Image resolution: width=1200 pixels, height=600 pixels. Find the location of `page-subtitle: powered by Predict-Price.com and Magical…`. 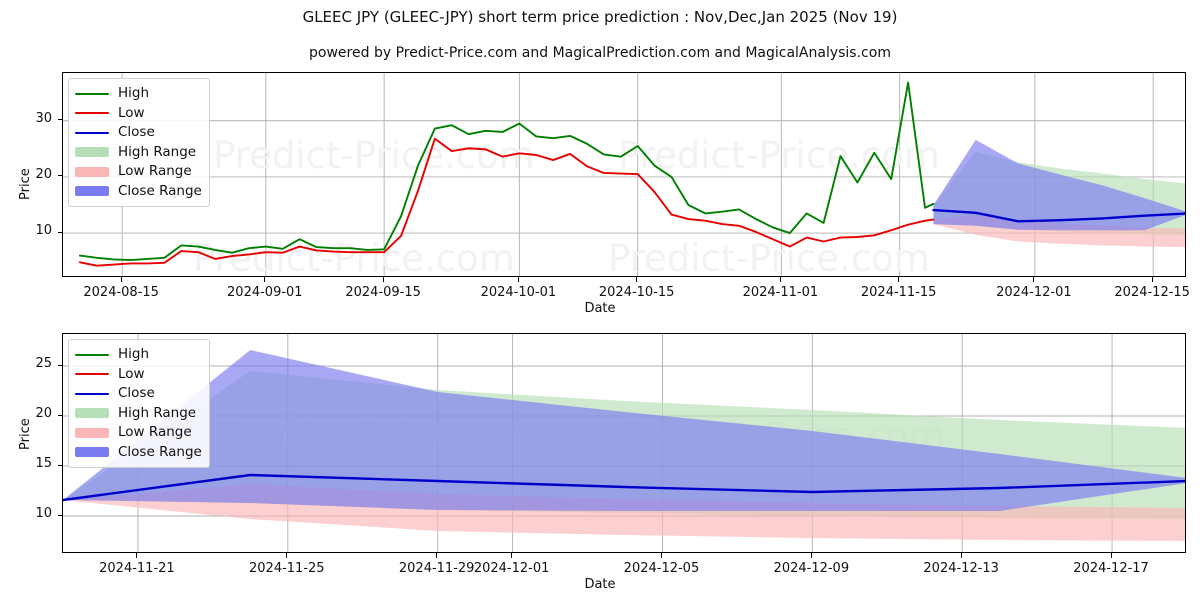

page-subtitle: powered by Predict-Price.com and Magical… is located at coordinates (600, 53).